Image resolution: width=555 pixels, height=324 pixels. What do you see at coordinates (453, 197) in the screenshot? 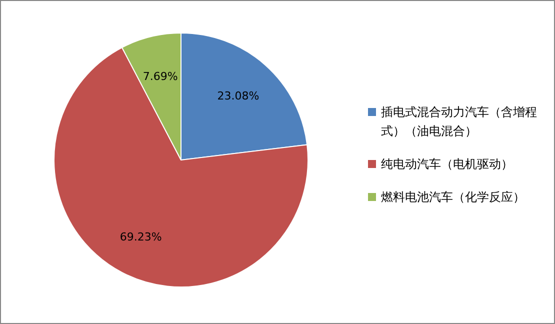
I see `legend-label: 燃料电池汽车（化学反应）` at bounding box center [453, 197].